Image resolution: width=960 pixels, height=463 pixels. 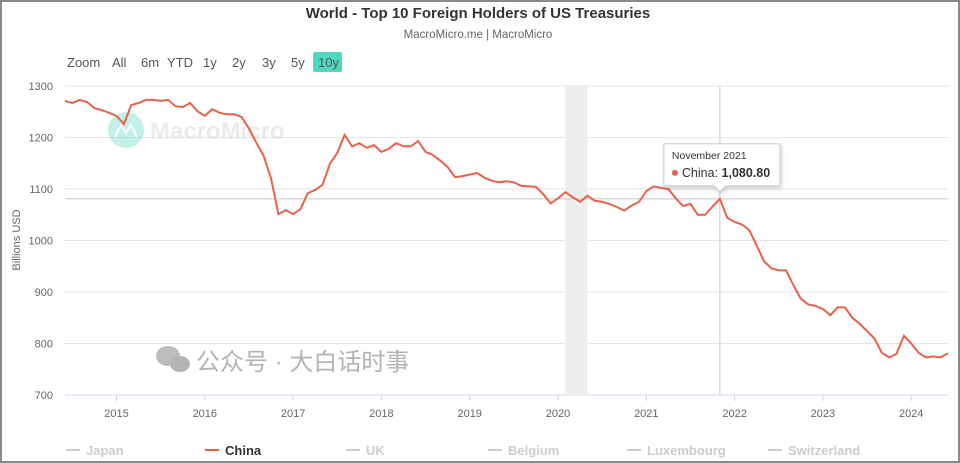 I want to click on range-button-all: All, so click(x=119, y=62).